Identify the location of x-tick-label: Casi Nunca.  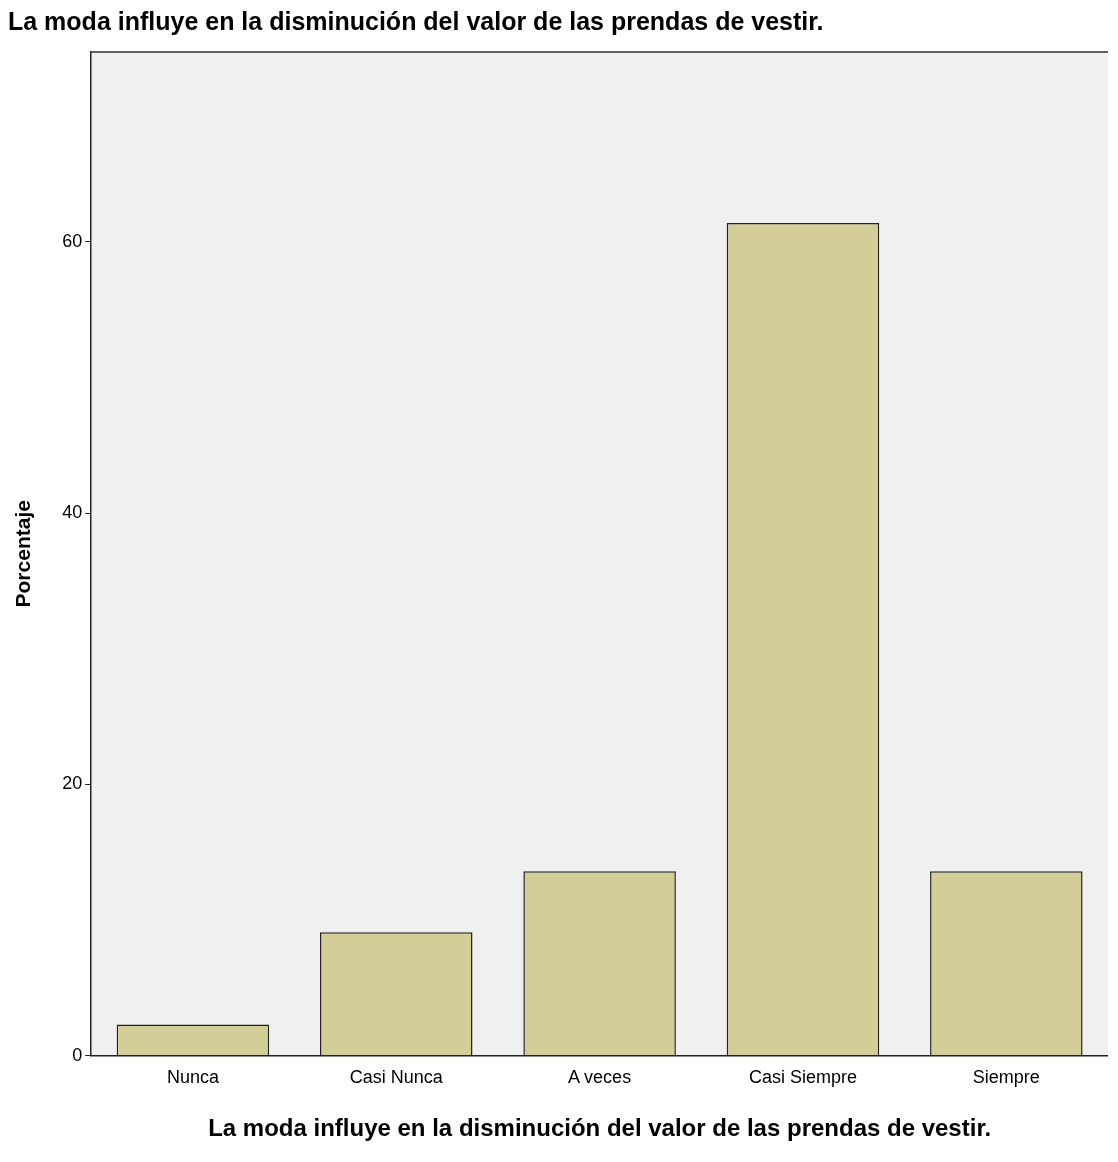
(396, 1077).